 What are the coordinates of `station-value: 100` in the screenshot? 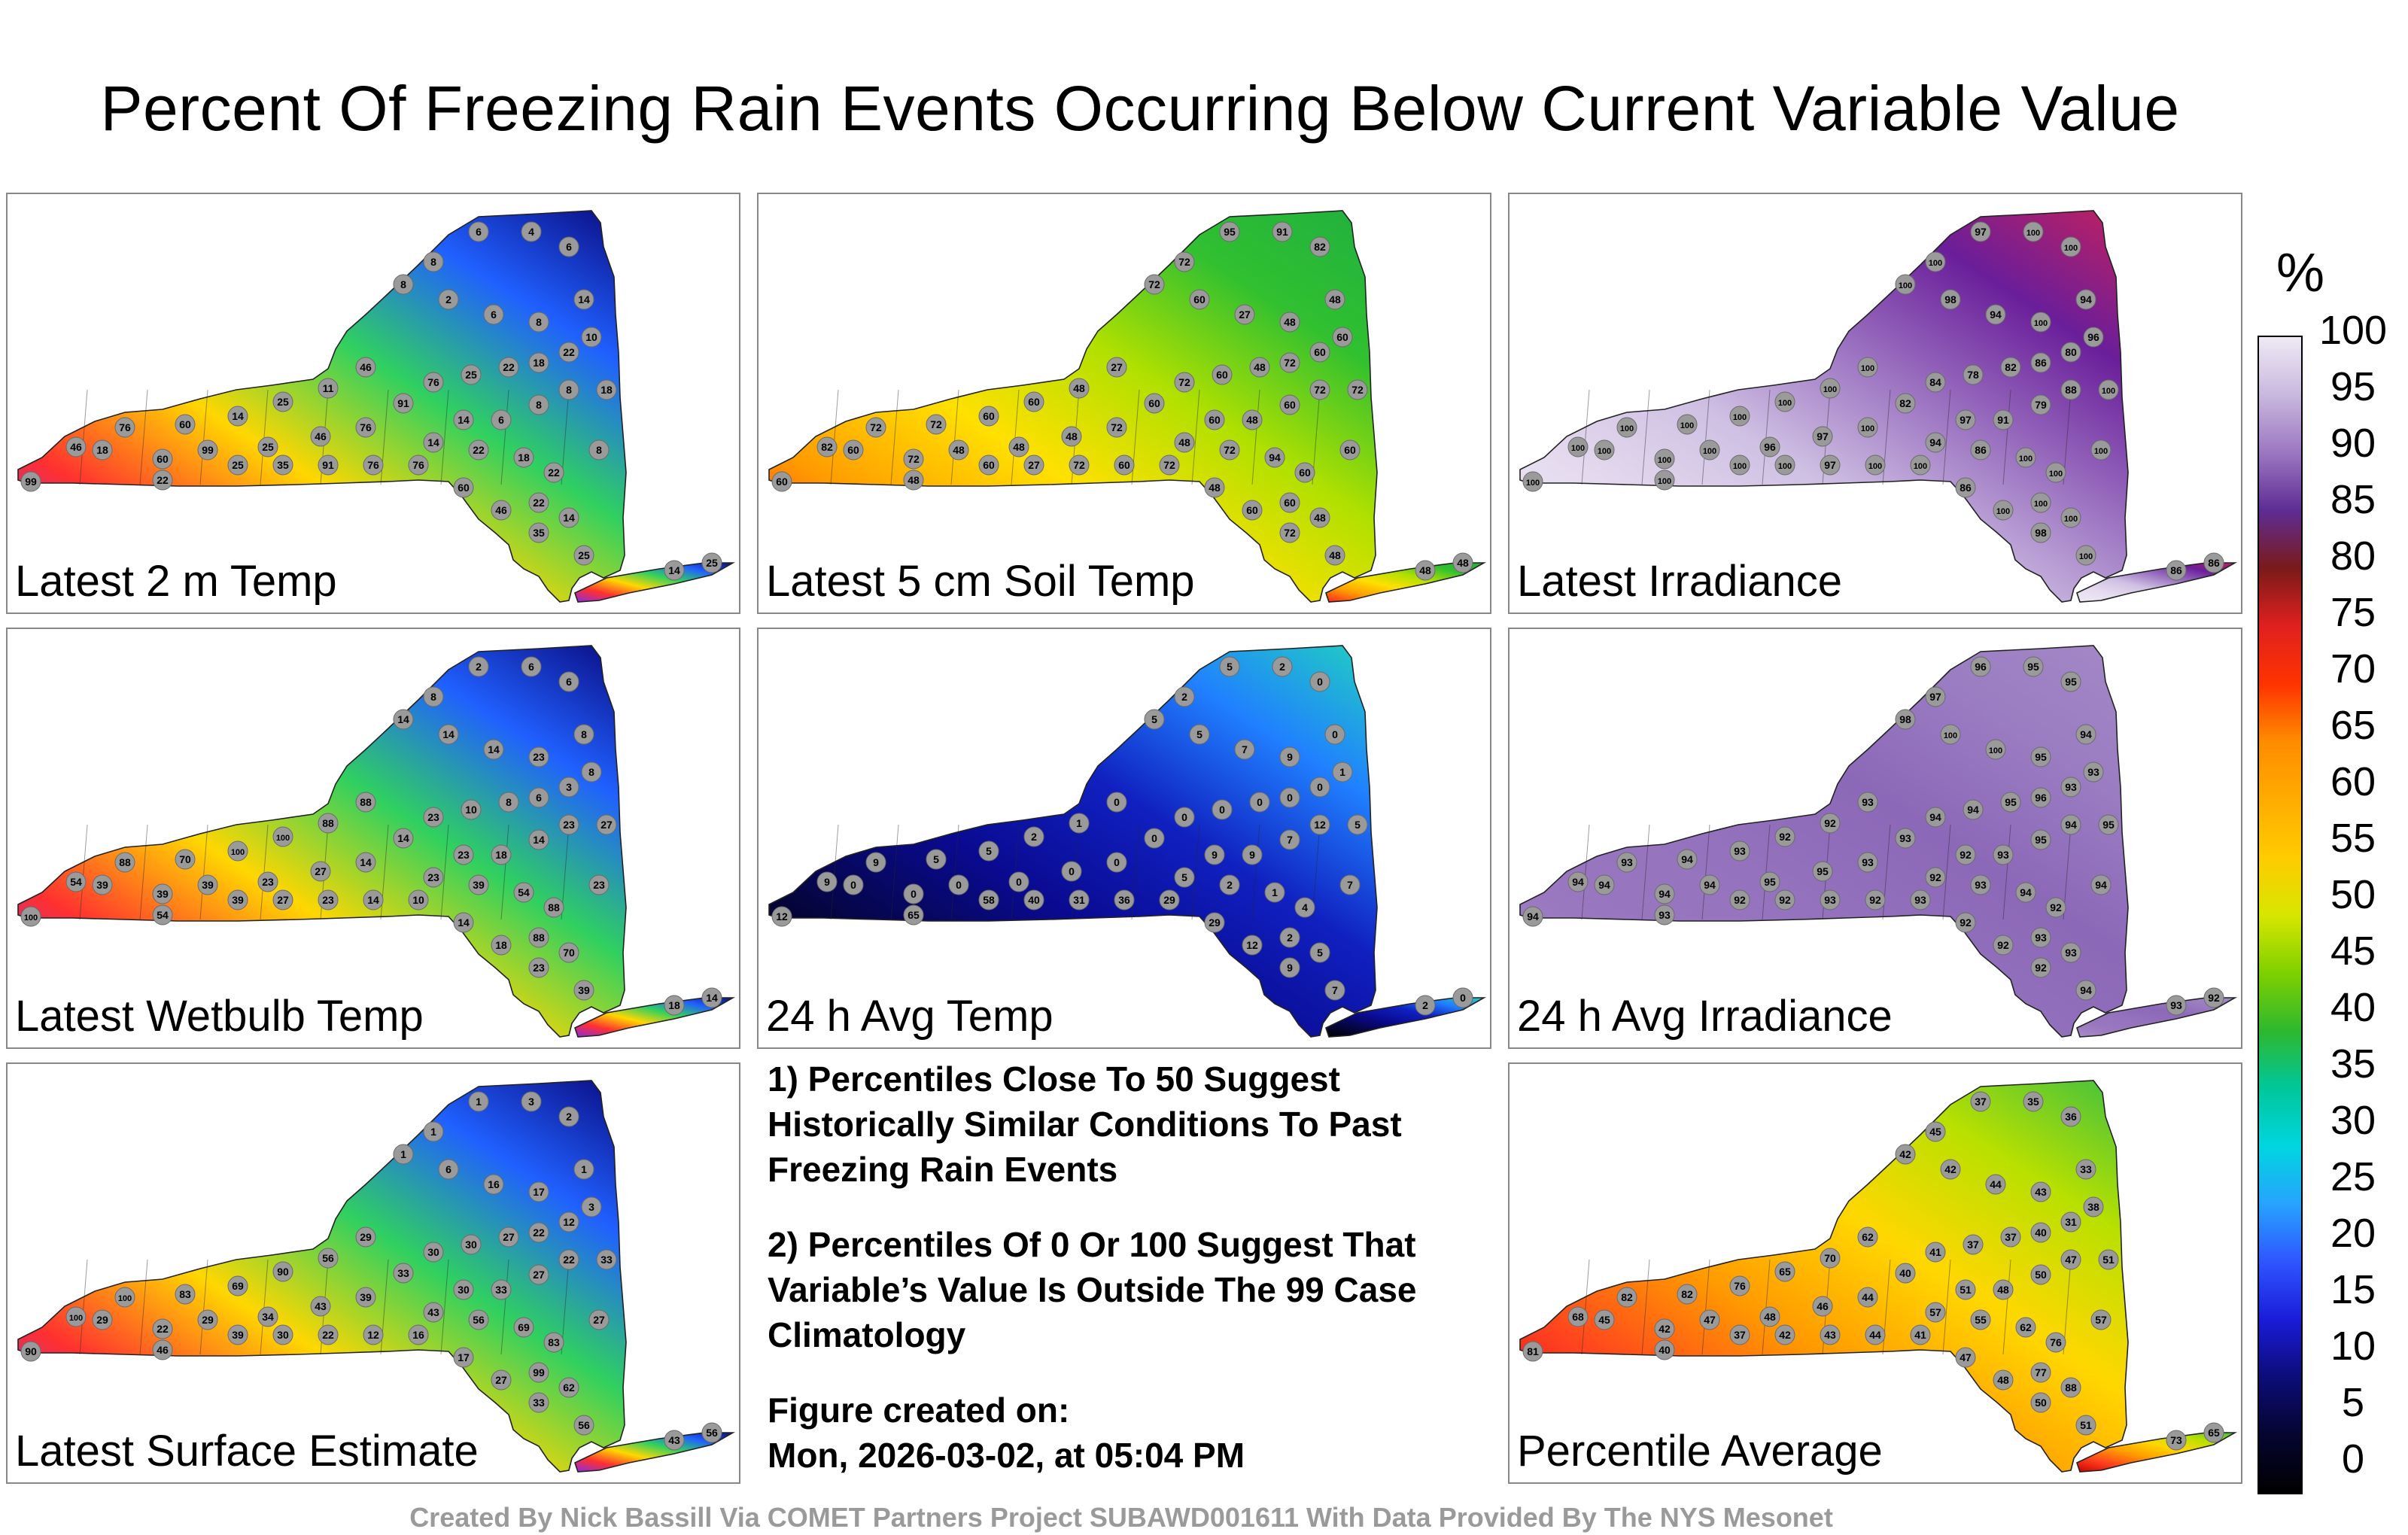 It's located at (2101, 451).